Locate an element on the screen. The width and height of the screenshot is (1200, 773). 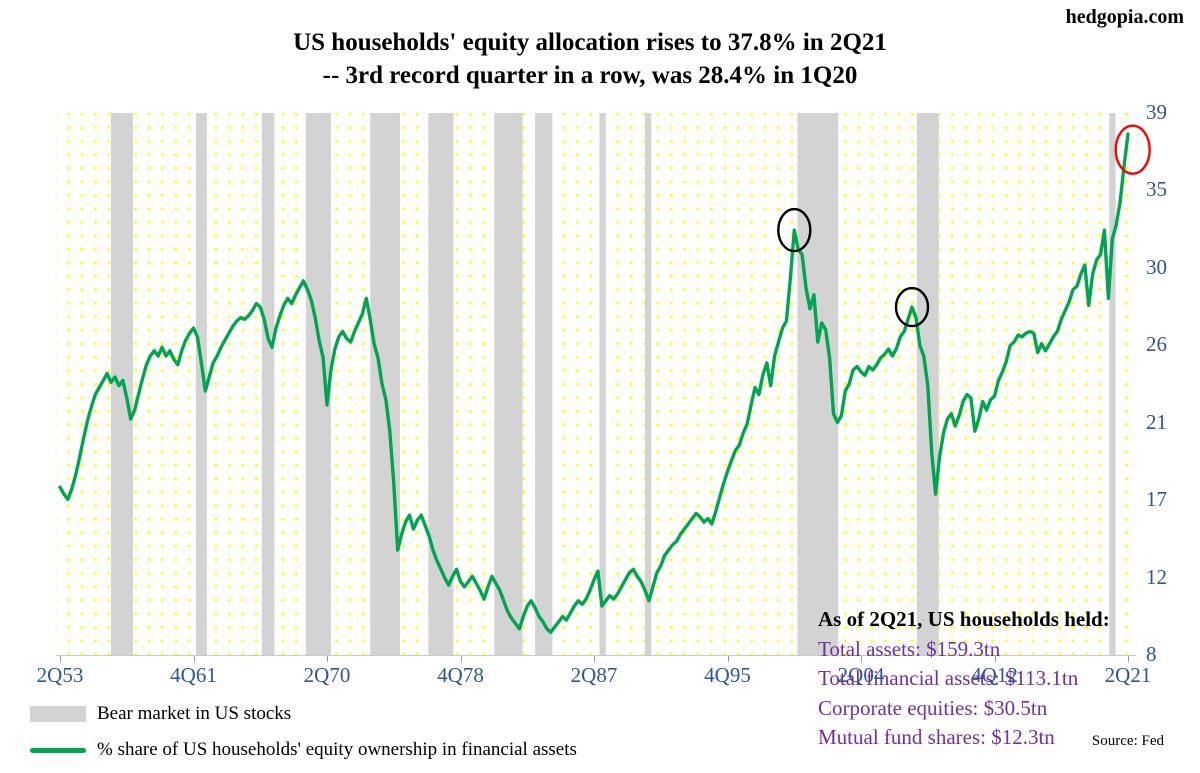
x-tick-label: 2Q53 is located at coordinates (60, 675).